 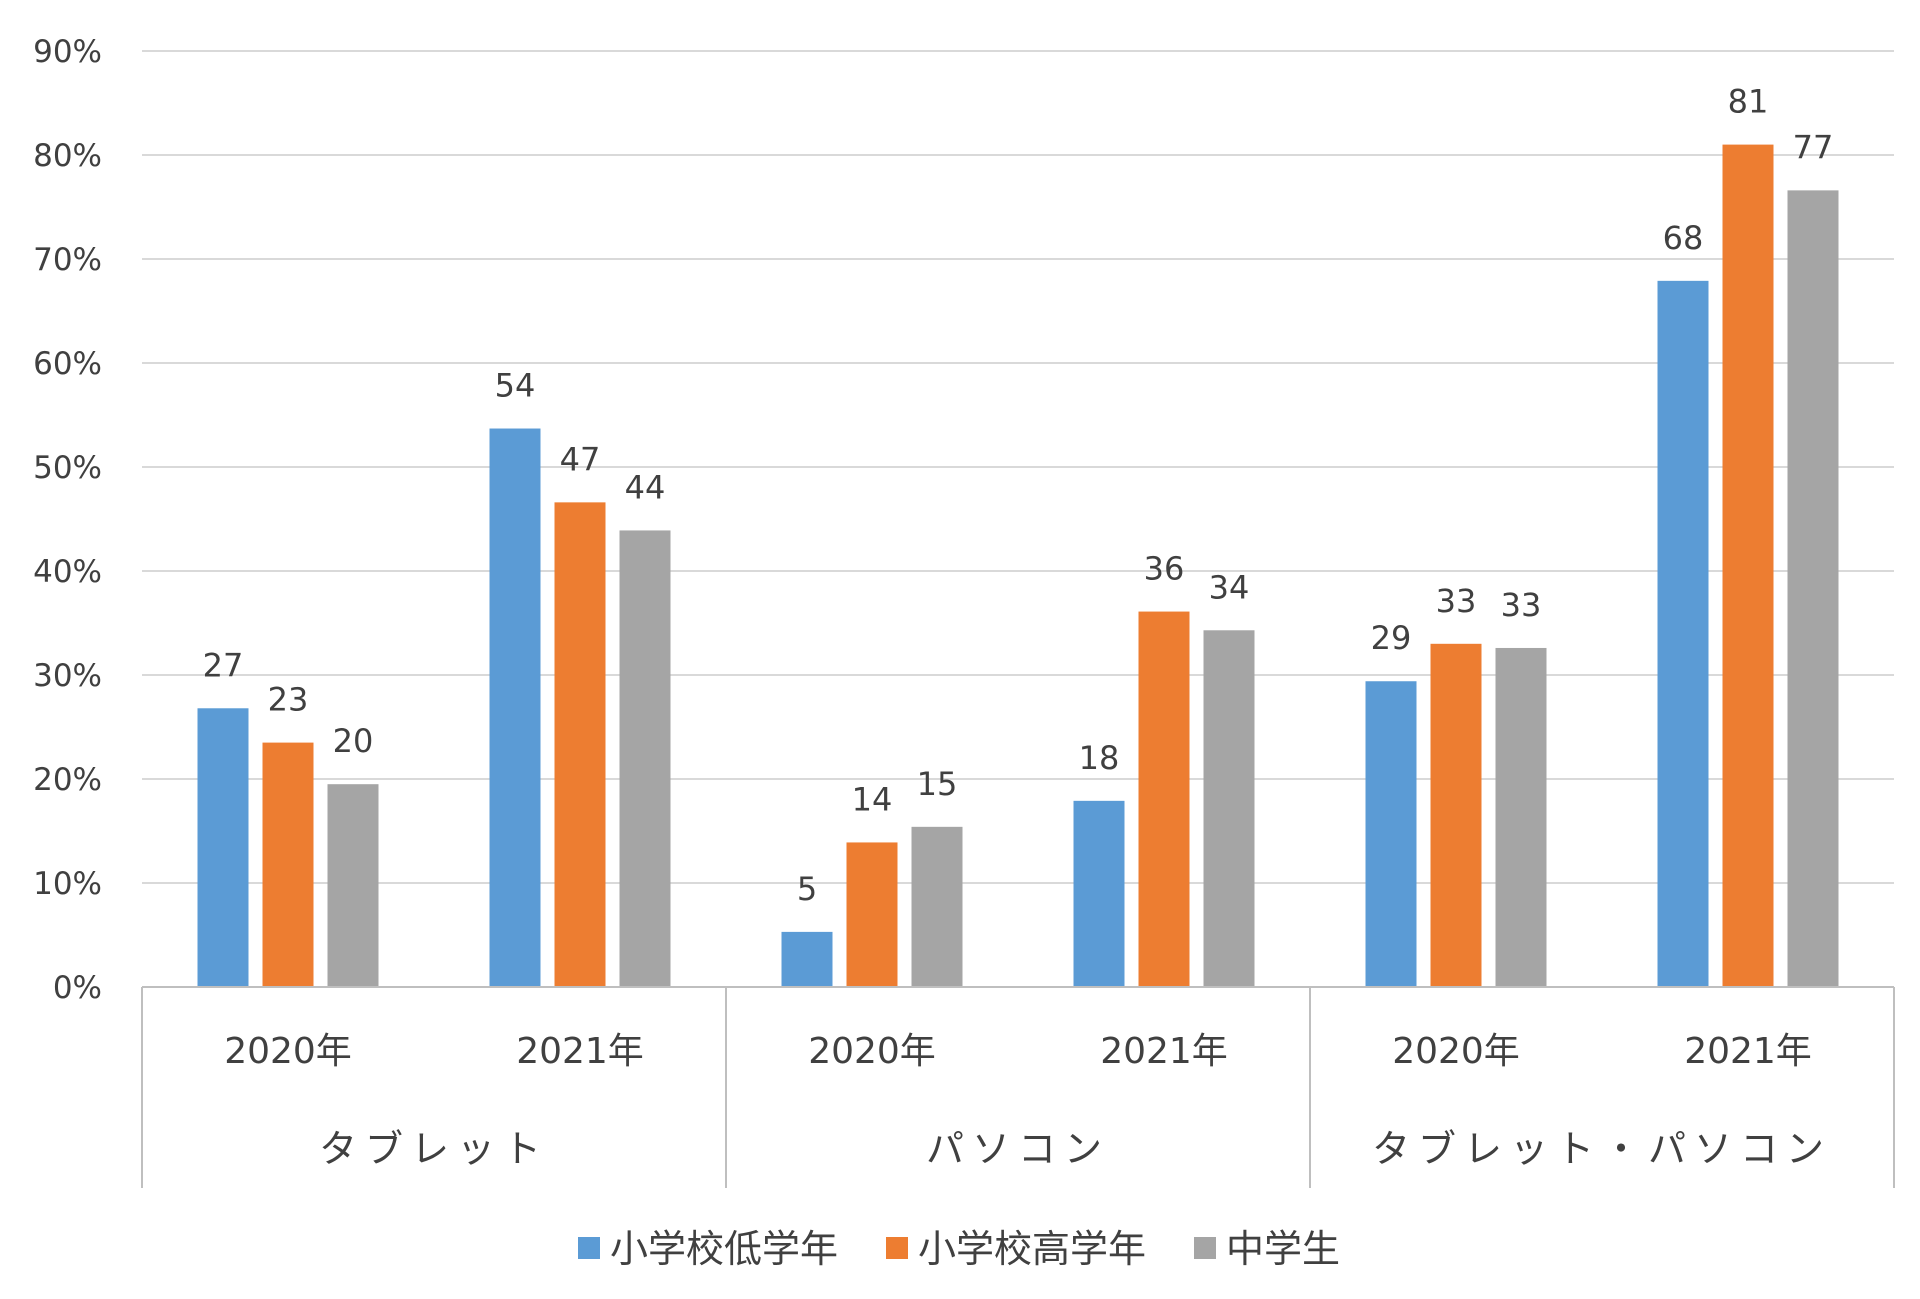 What do you see at coordinates (67, 52) in the screenshot?
I see `y-tick-label: 90%` at bounding box center [67, 52].